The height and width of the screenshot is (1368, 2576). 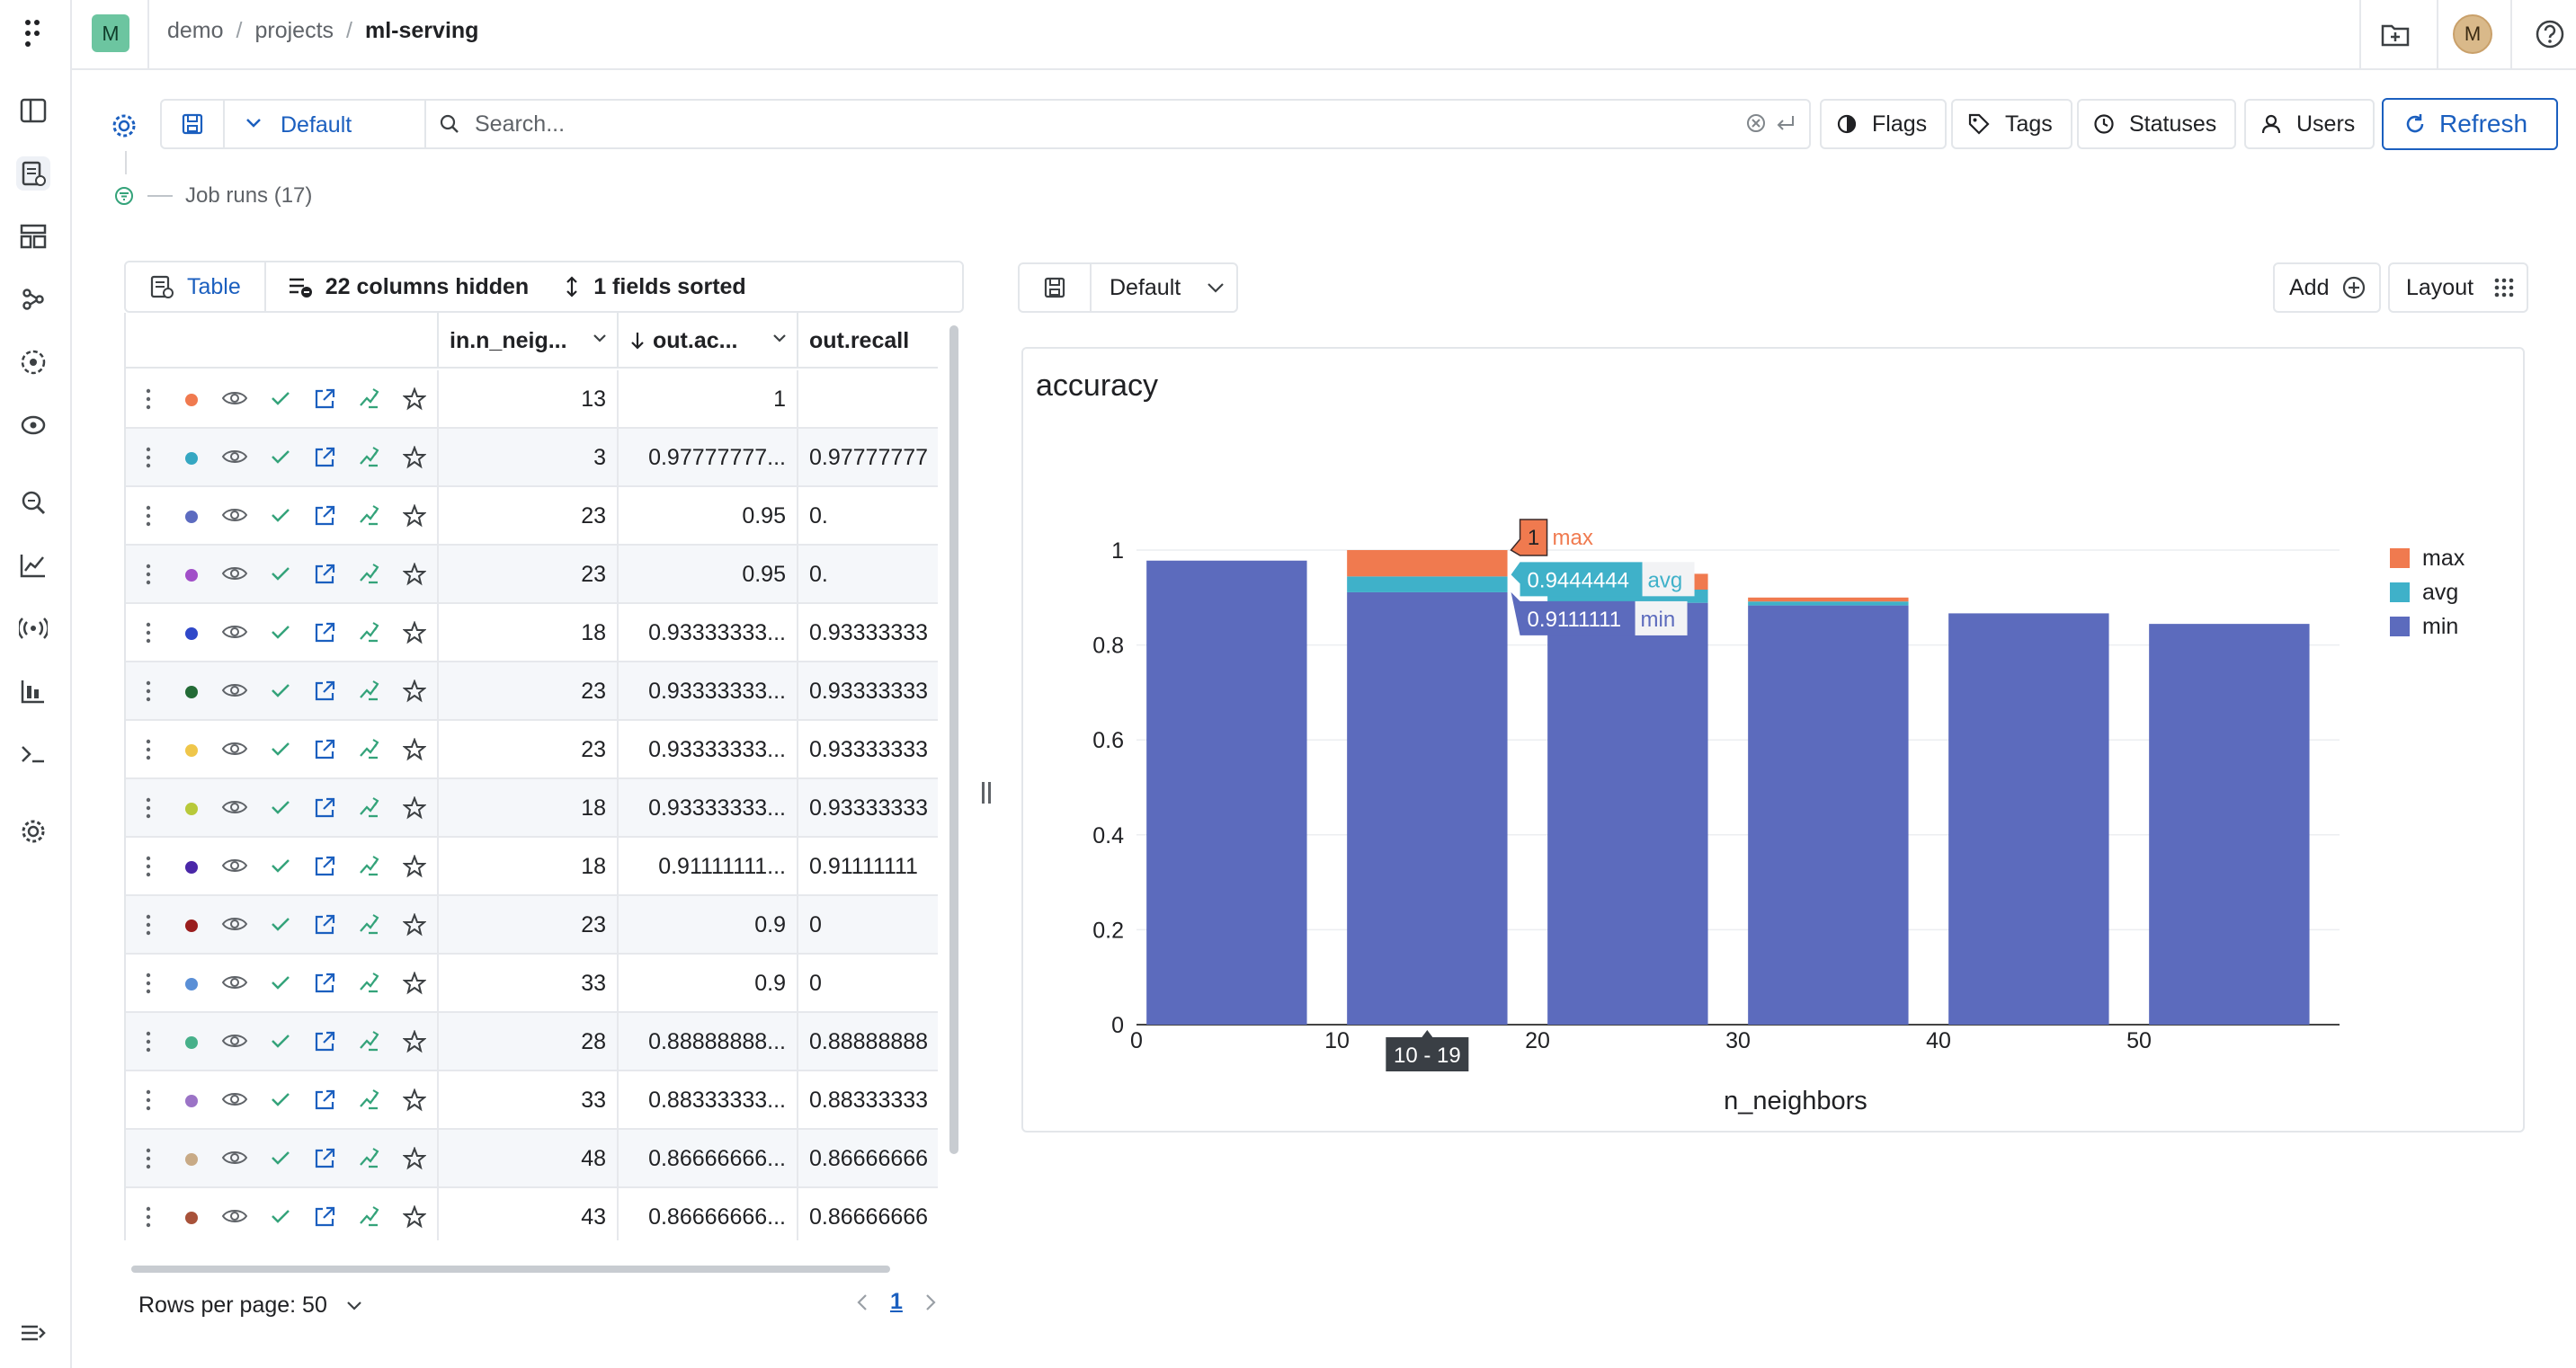 I want to click on metrics-chart-icon, so click(x=33, y=565).